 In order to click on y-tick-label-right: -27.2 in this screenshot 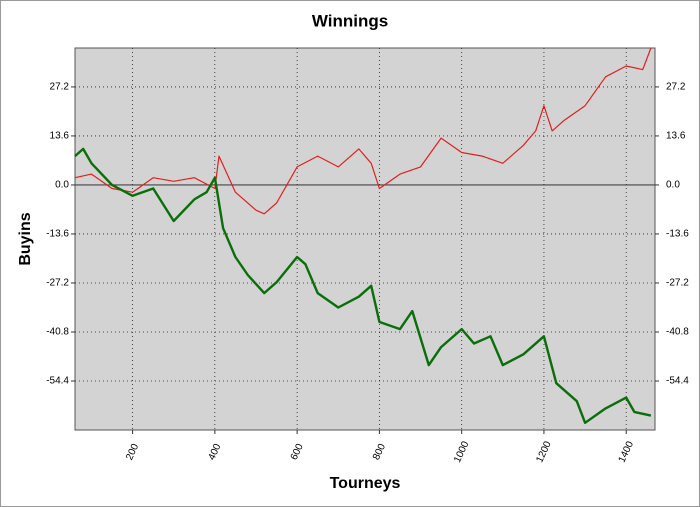, I will do `click(677, 283)`.